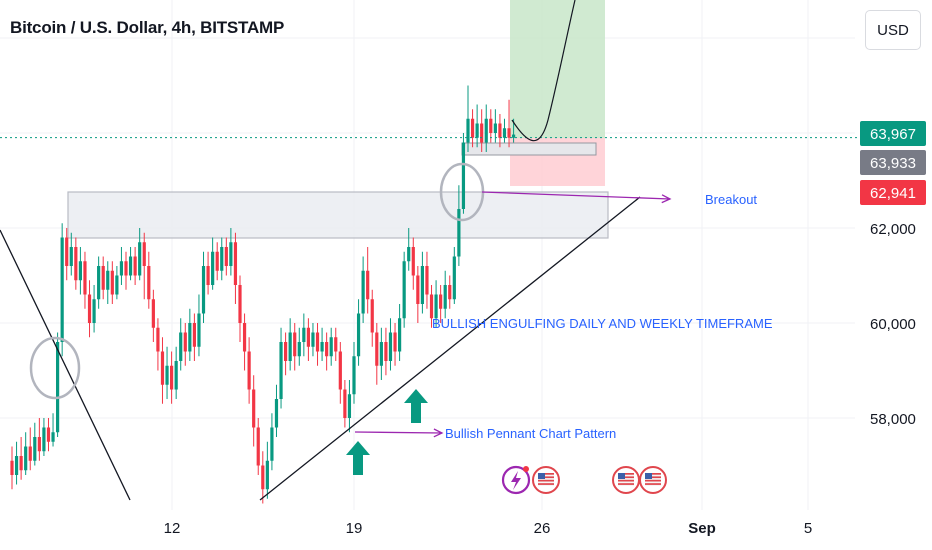  Describe the element at coordinates (666, 199) in the screenshot. I see `breakout-arrow-head` at that location.